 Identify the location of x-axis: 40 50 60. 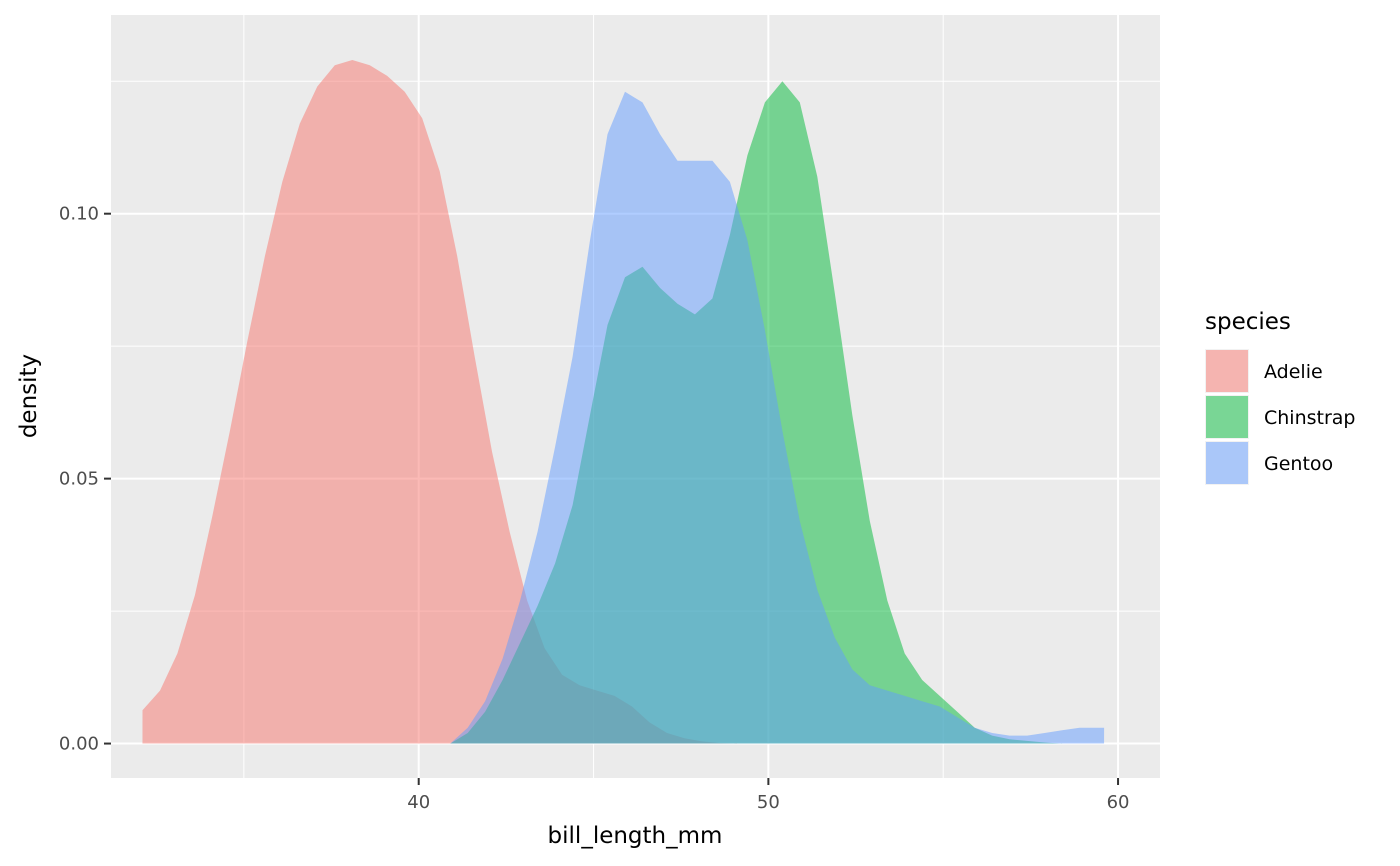
(768, 795).